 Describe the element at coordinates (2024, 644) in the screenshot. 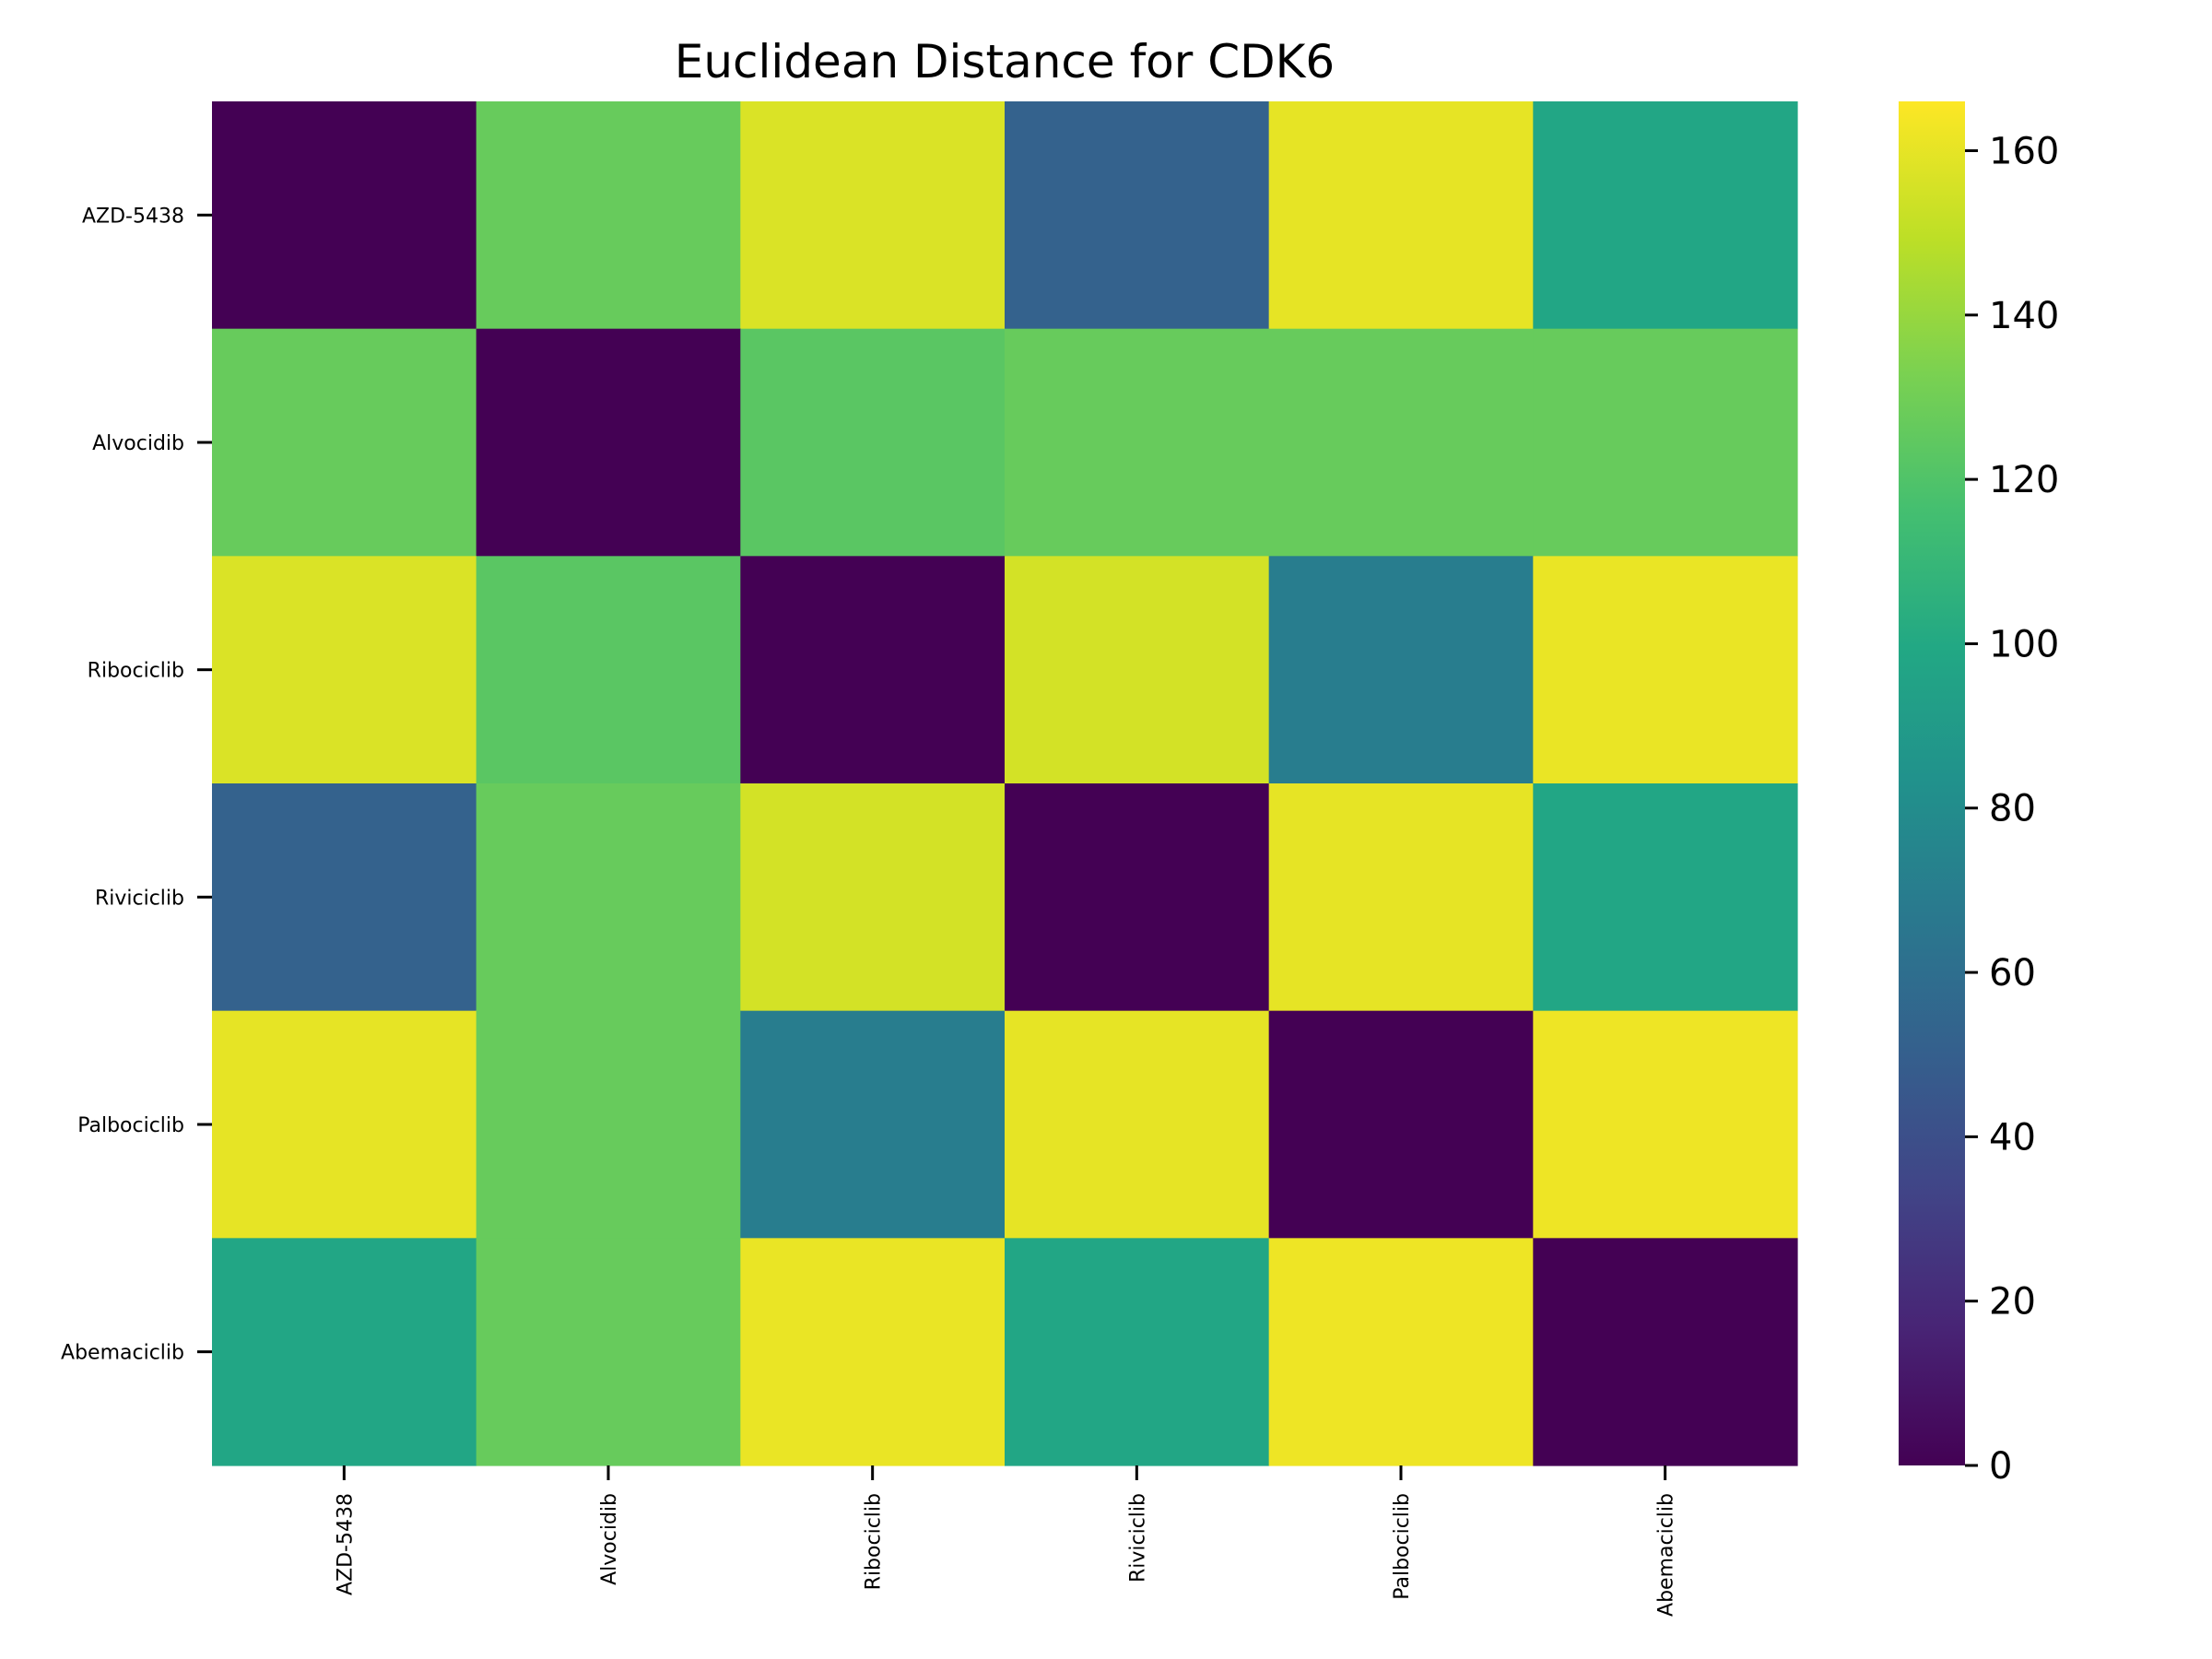

I see `colorbar-tick-label: 100` at that location.